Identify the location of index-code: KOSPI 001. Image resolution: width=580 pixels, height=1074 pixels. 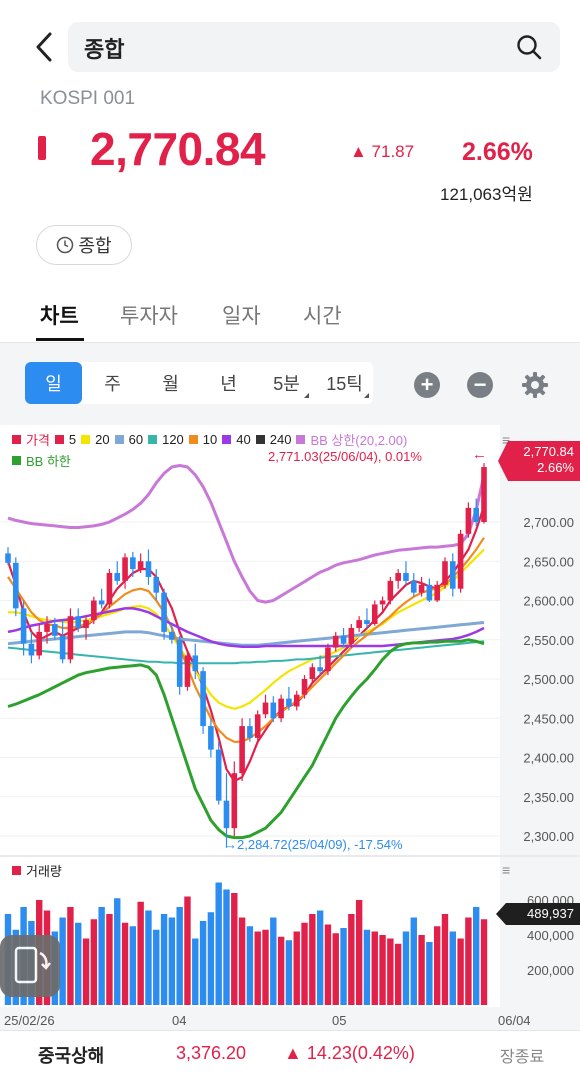
(88, 98).